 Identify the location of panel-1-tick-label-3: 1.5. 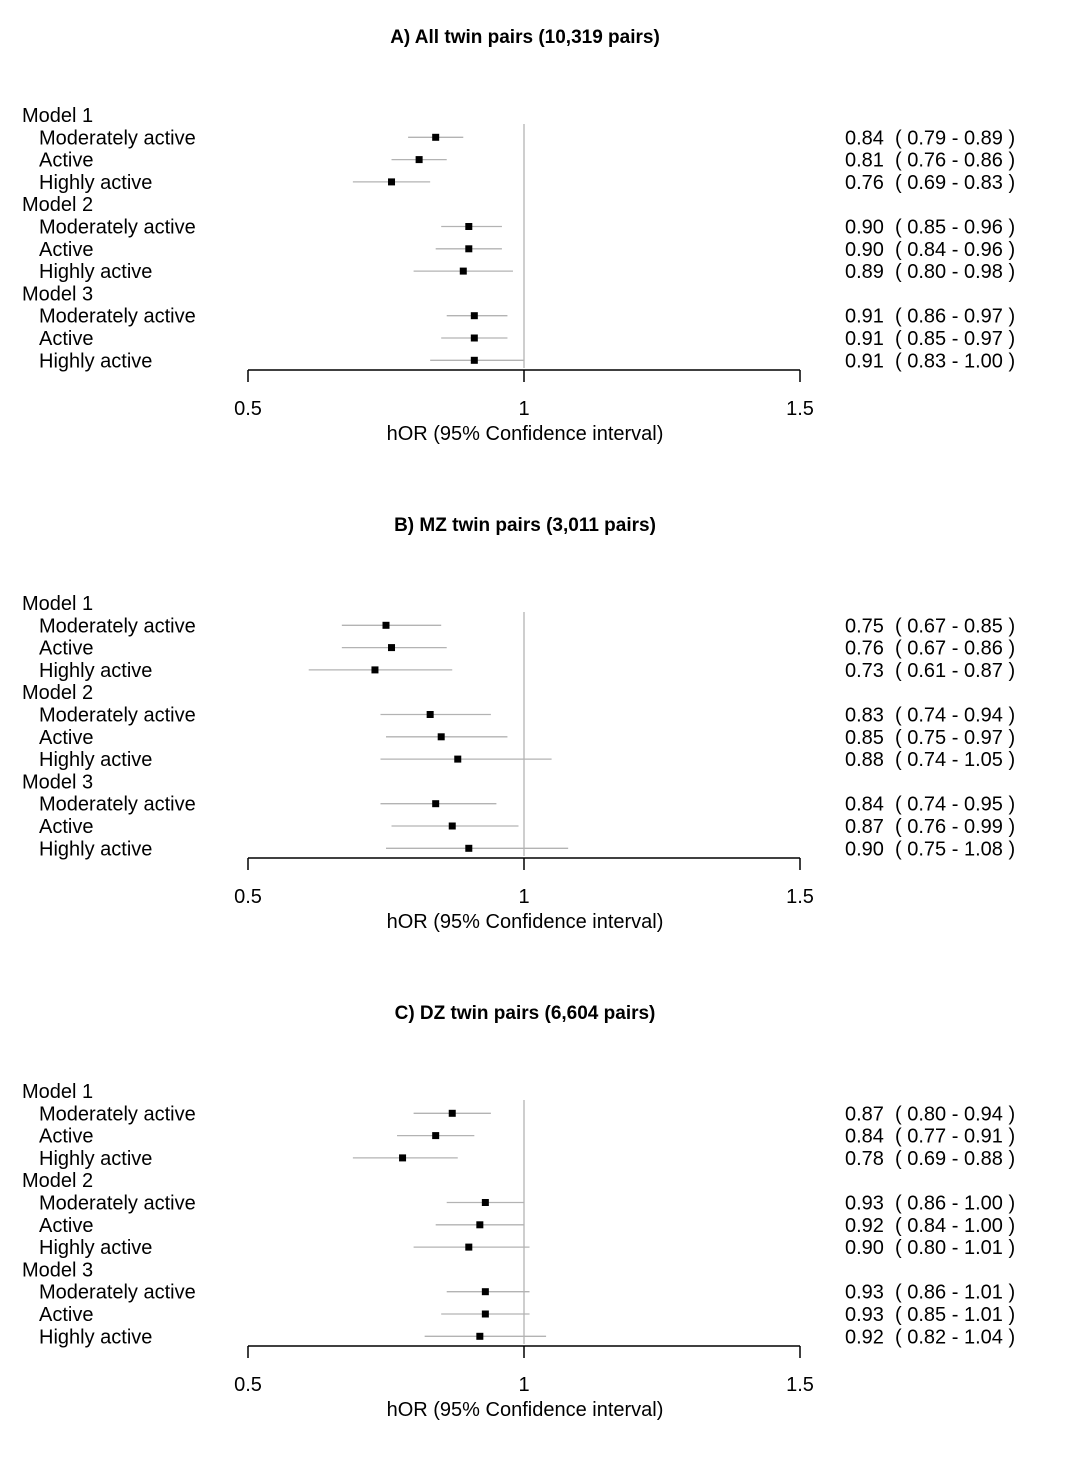
(800, 409).